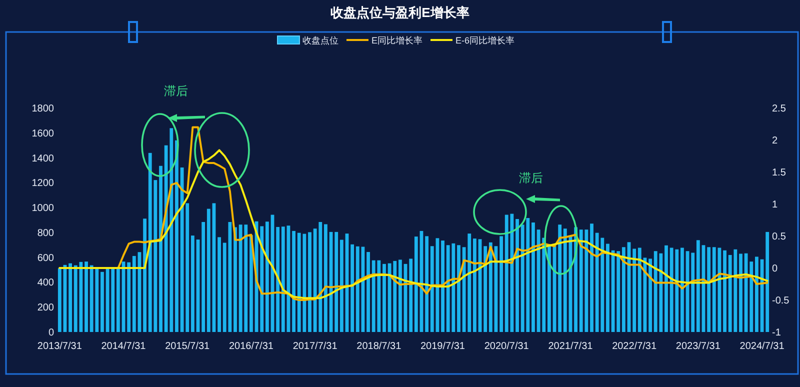 Image resolution: width=800 pixels, height=387 pixels. What do you see at coordinates (43, 134) in the screenshot?
I see `y-tick-label: 1600` at bounding box center [43, 134].